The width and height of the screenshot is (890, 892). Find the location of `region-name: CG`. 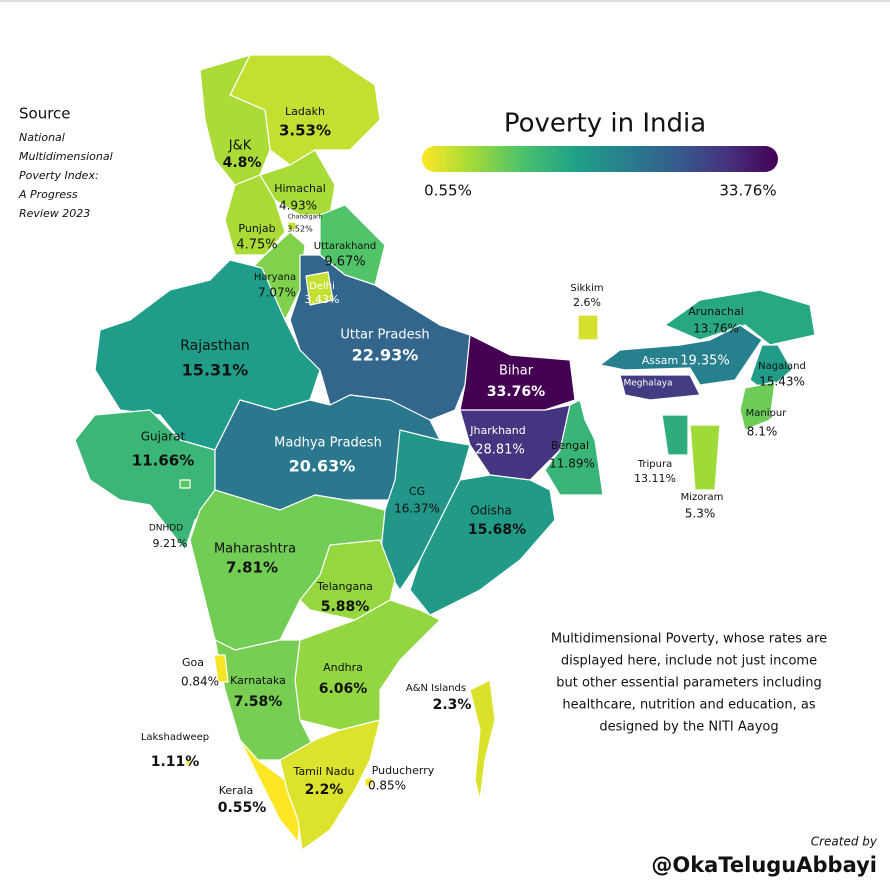

region-name: CG is located at coordinates (417, 491).